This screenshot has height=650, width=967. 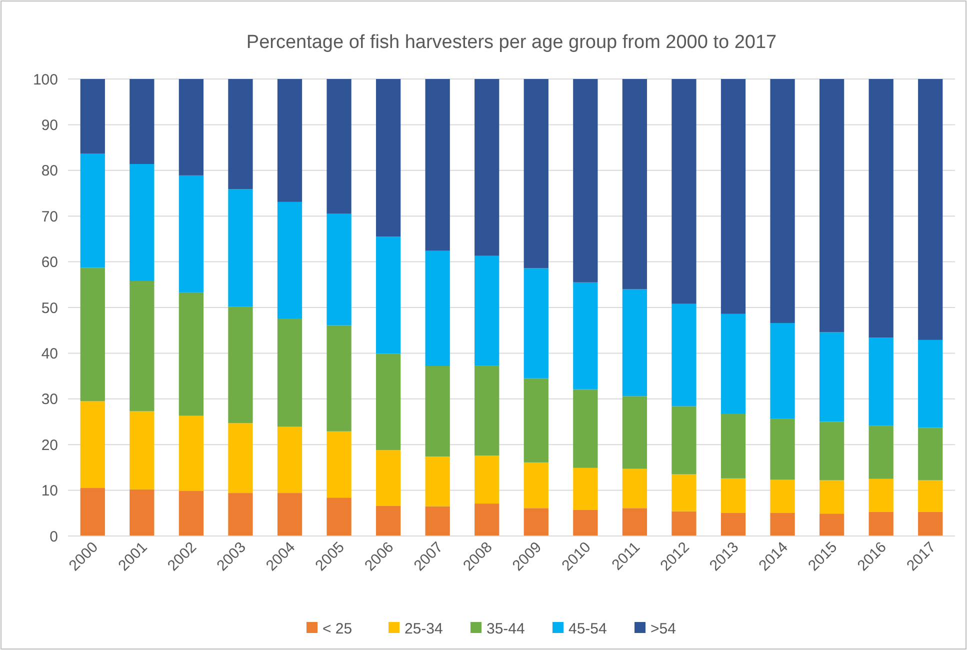 What do you see at coordinates (49, 171) in the screenshot?
I see `y-tick-label: 80` at bounding box center [49, 171].